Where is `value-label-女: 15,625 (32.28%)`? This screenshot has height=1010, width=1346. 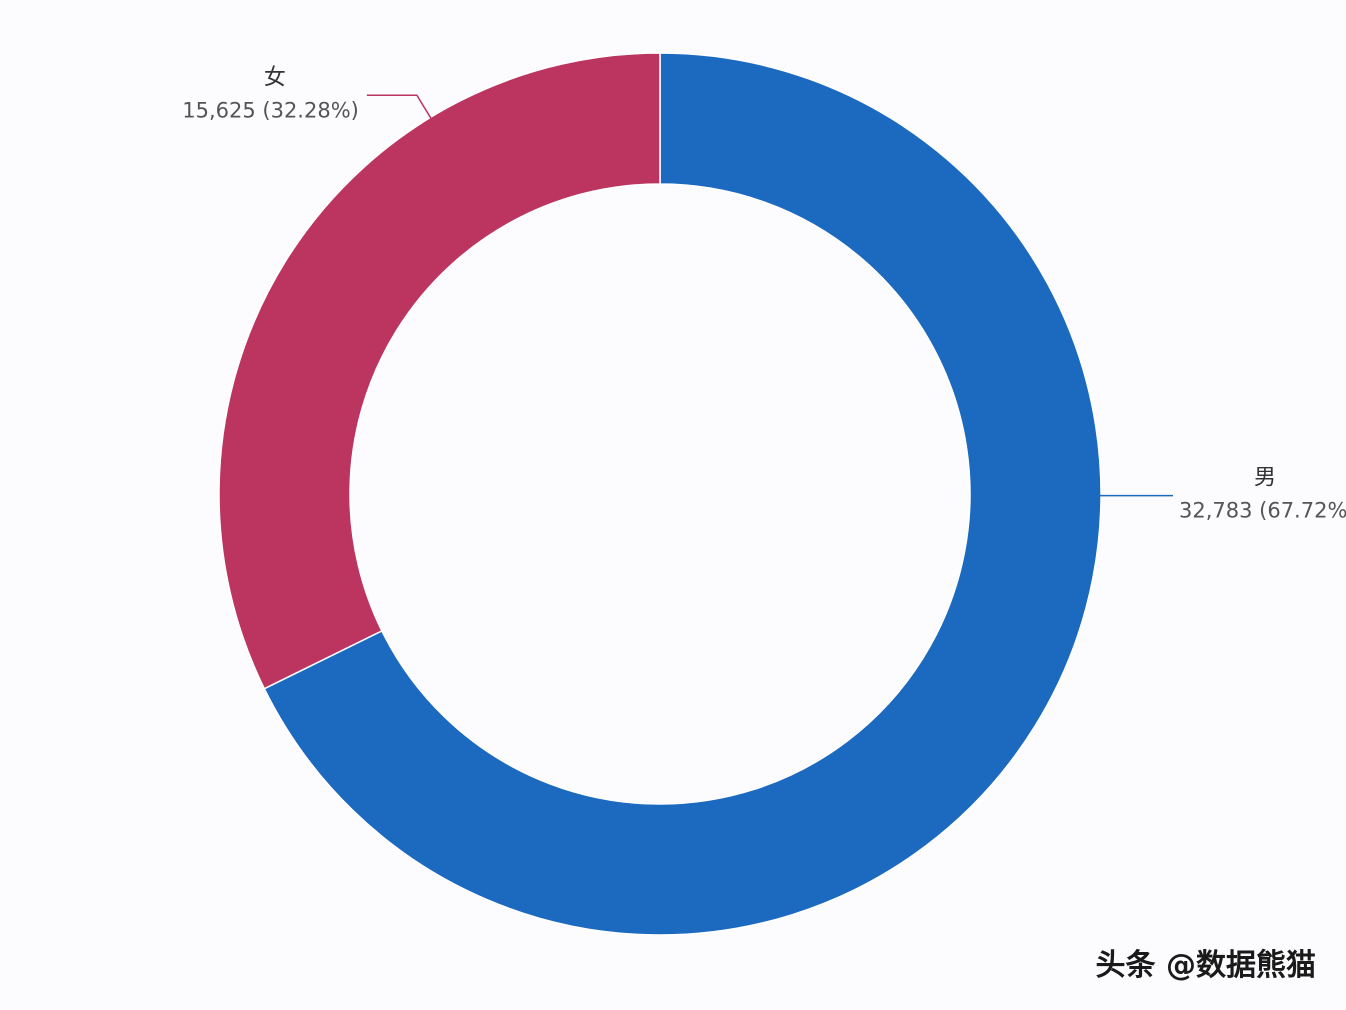 value-label-女: 15,625 (32.28%) is located at coordinates (270, 110).